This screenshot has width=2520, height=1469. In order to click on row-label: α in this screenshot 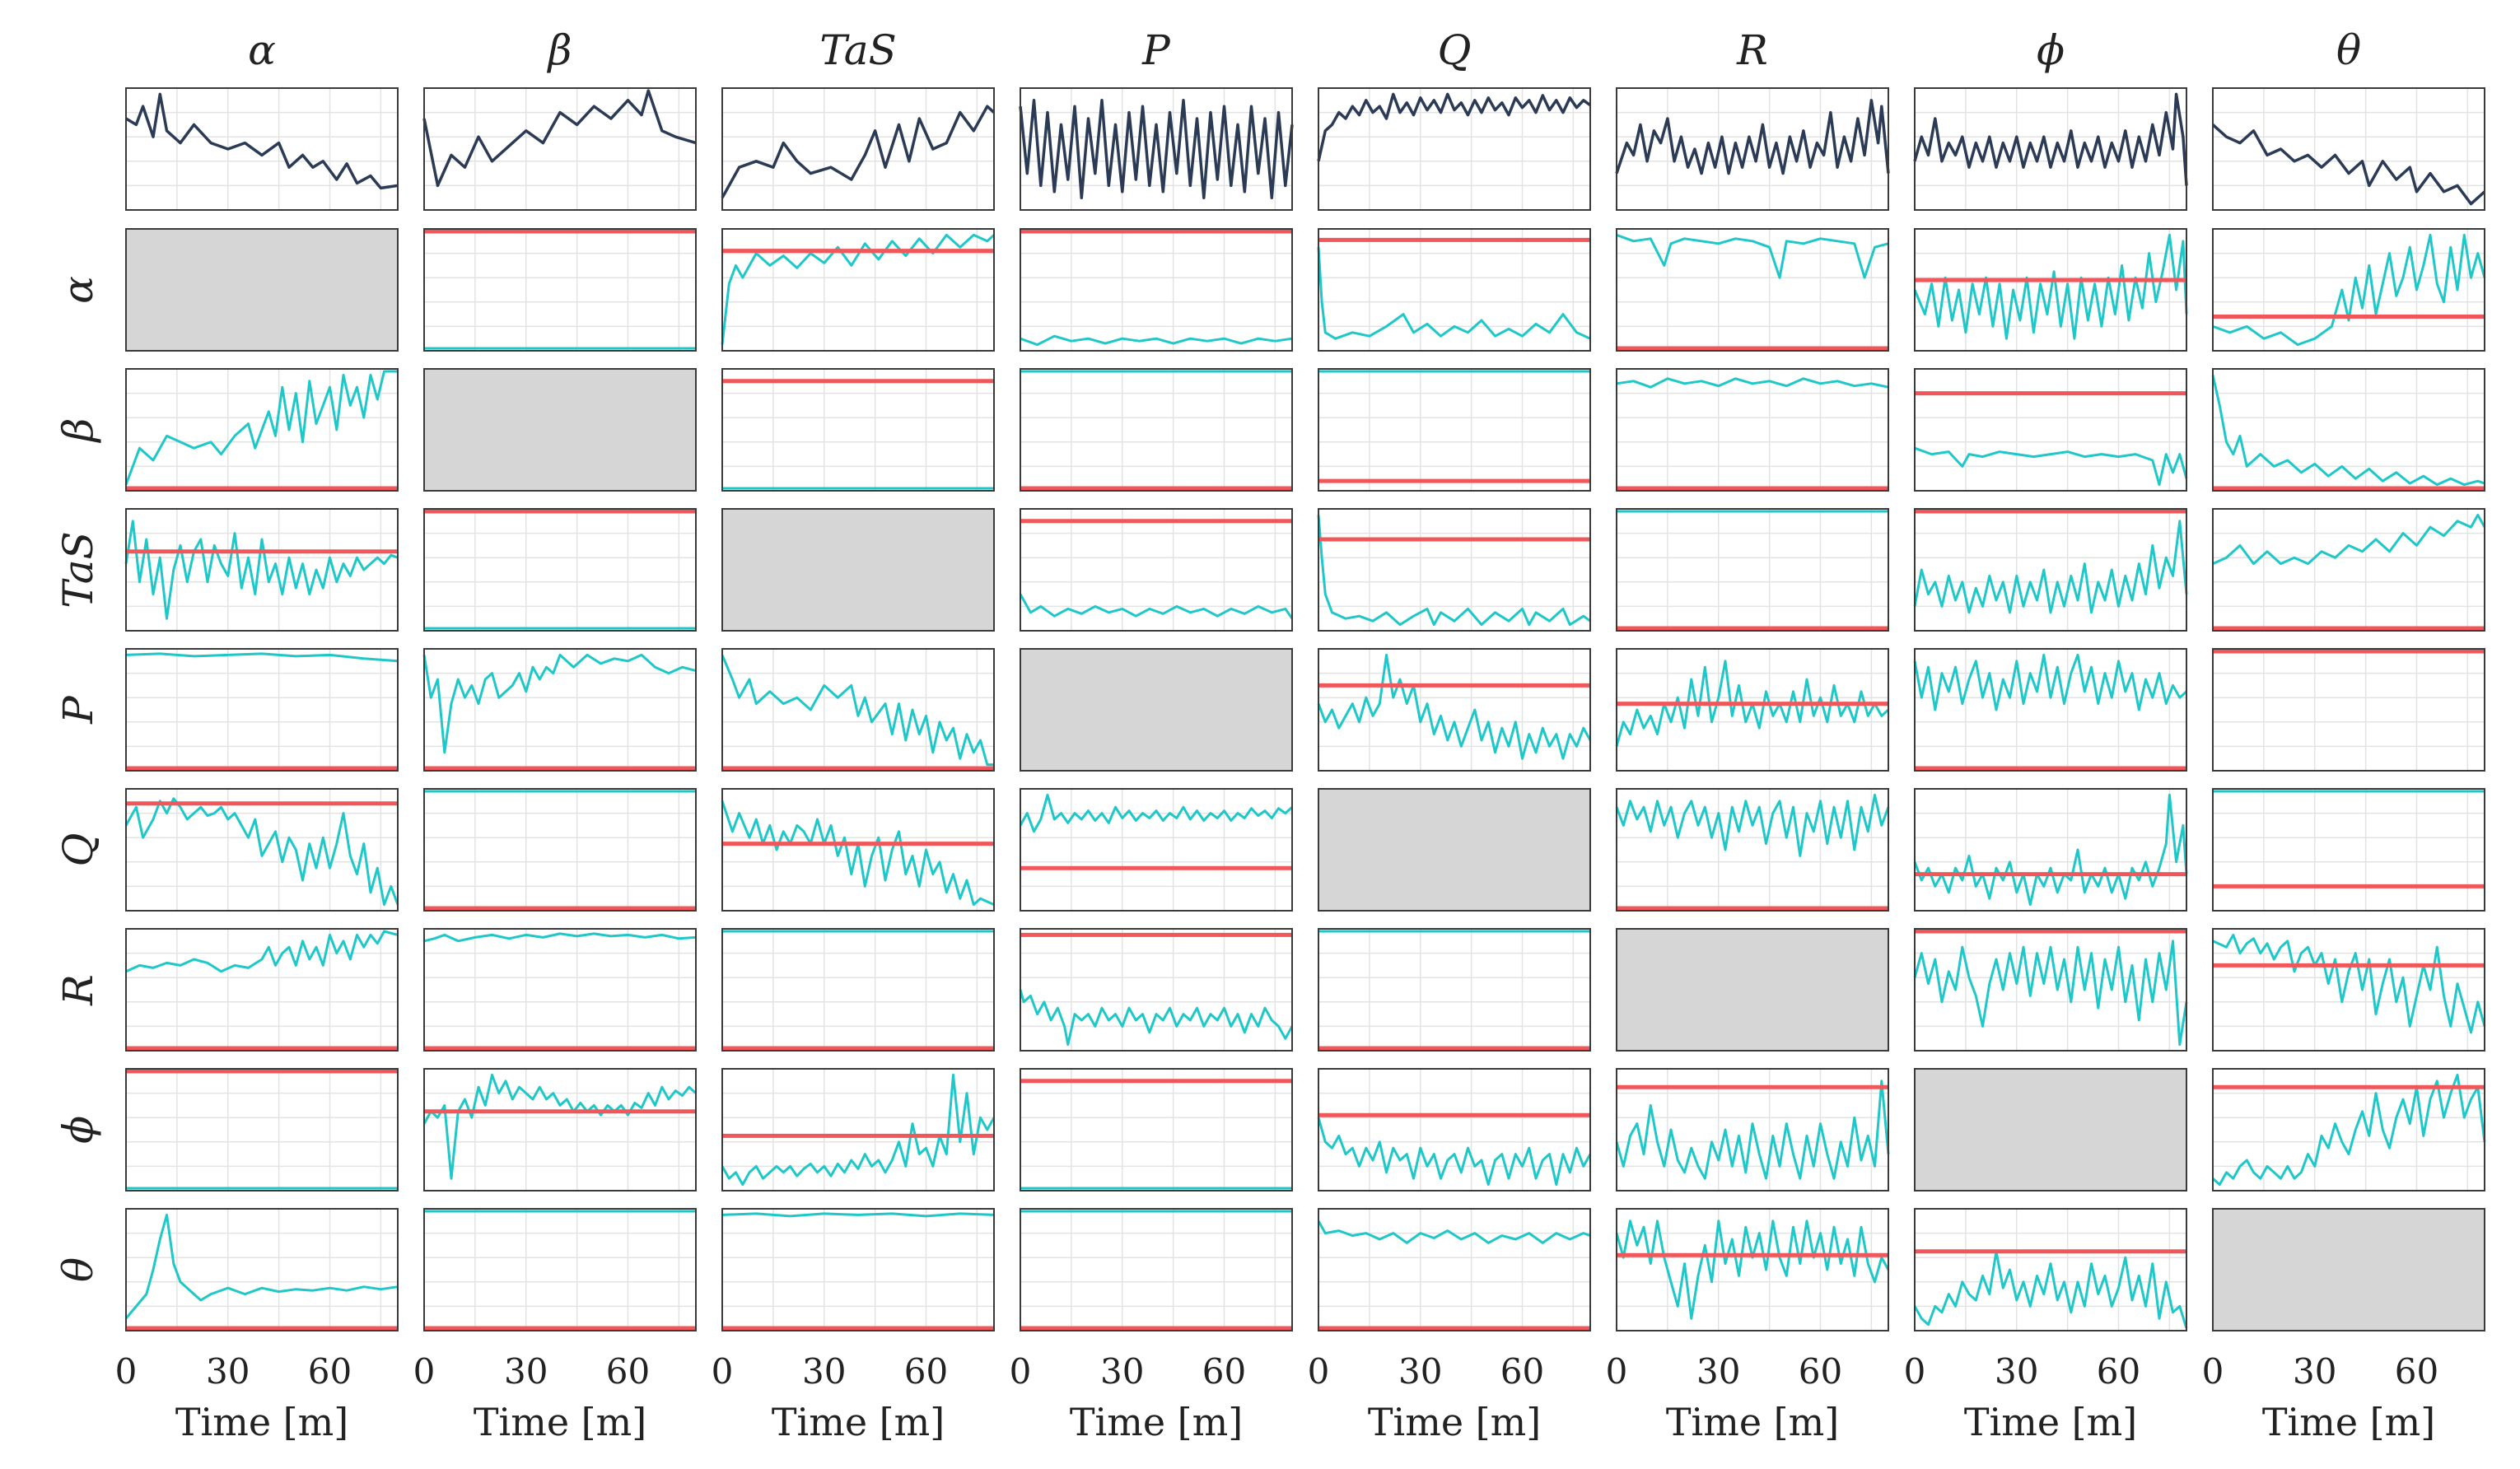, I will do `click(78, 290)`.